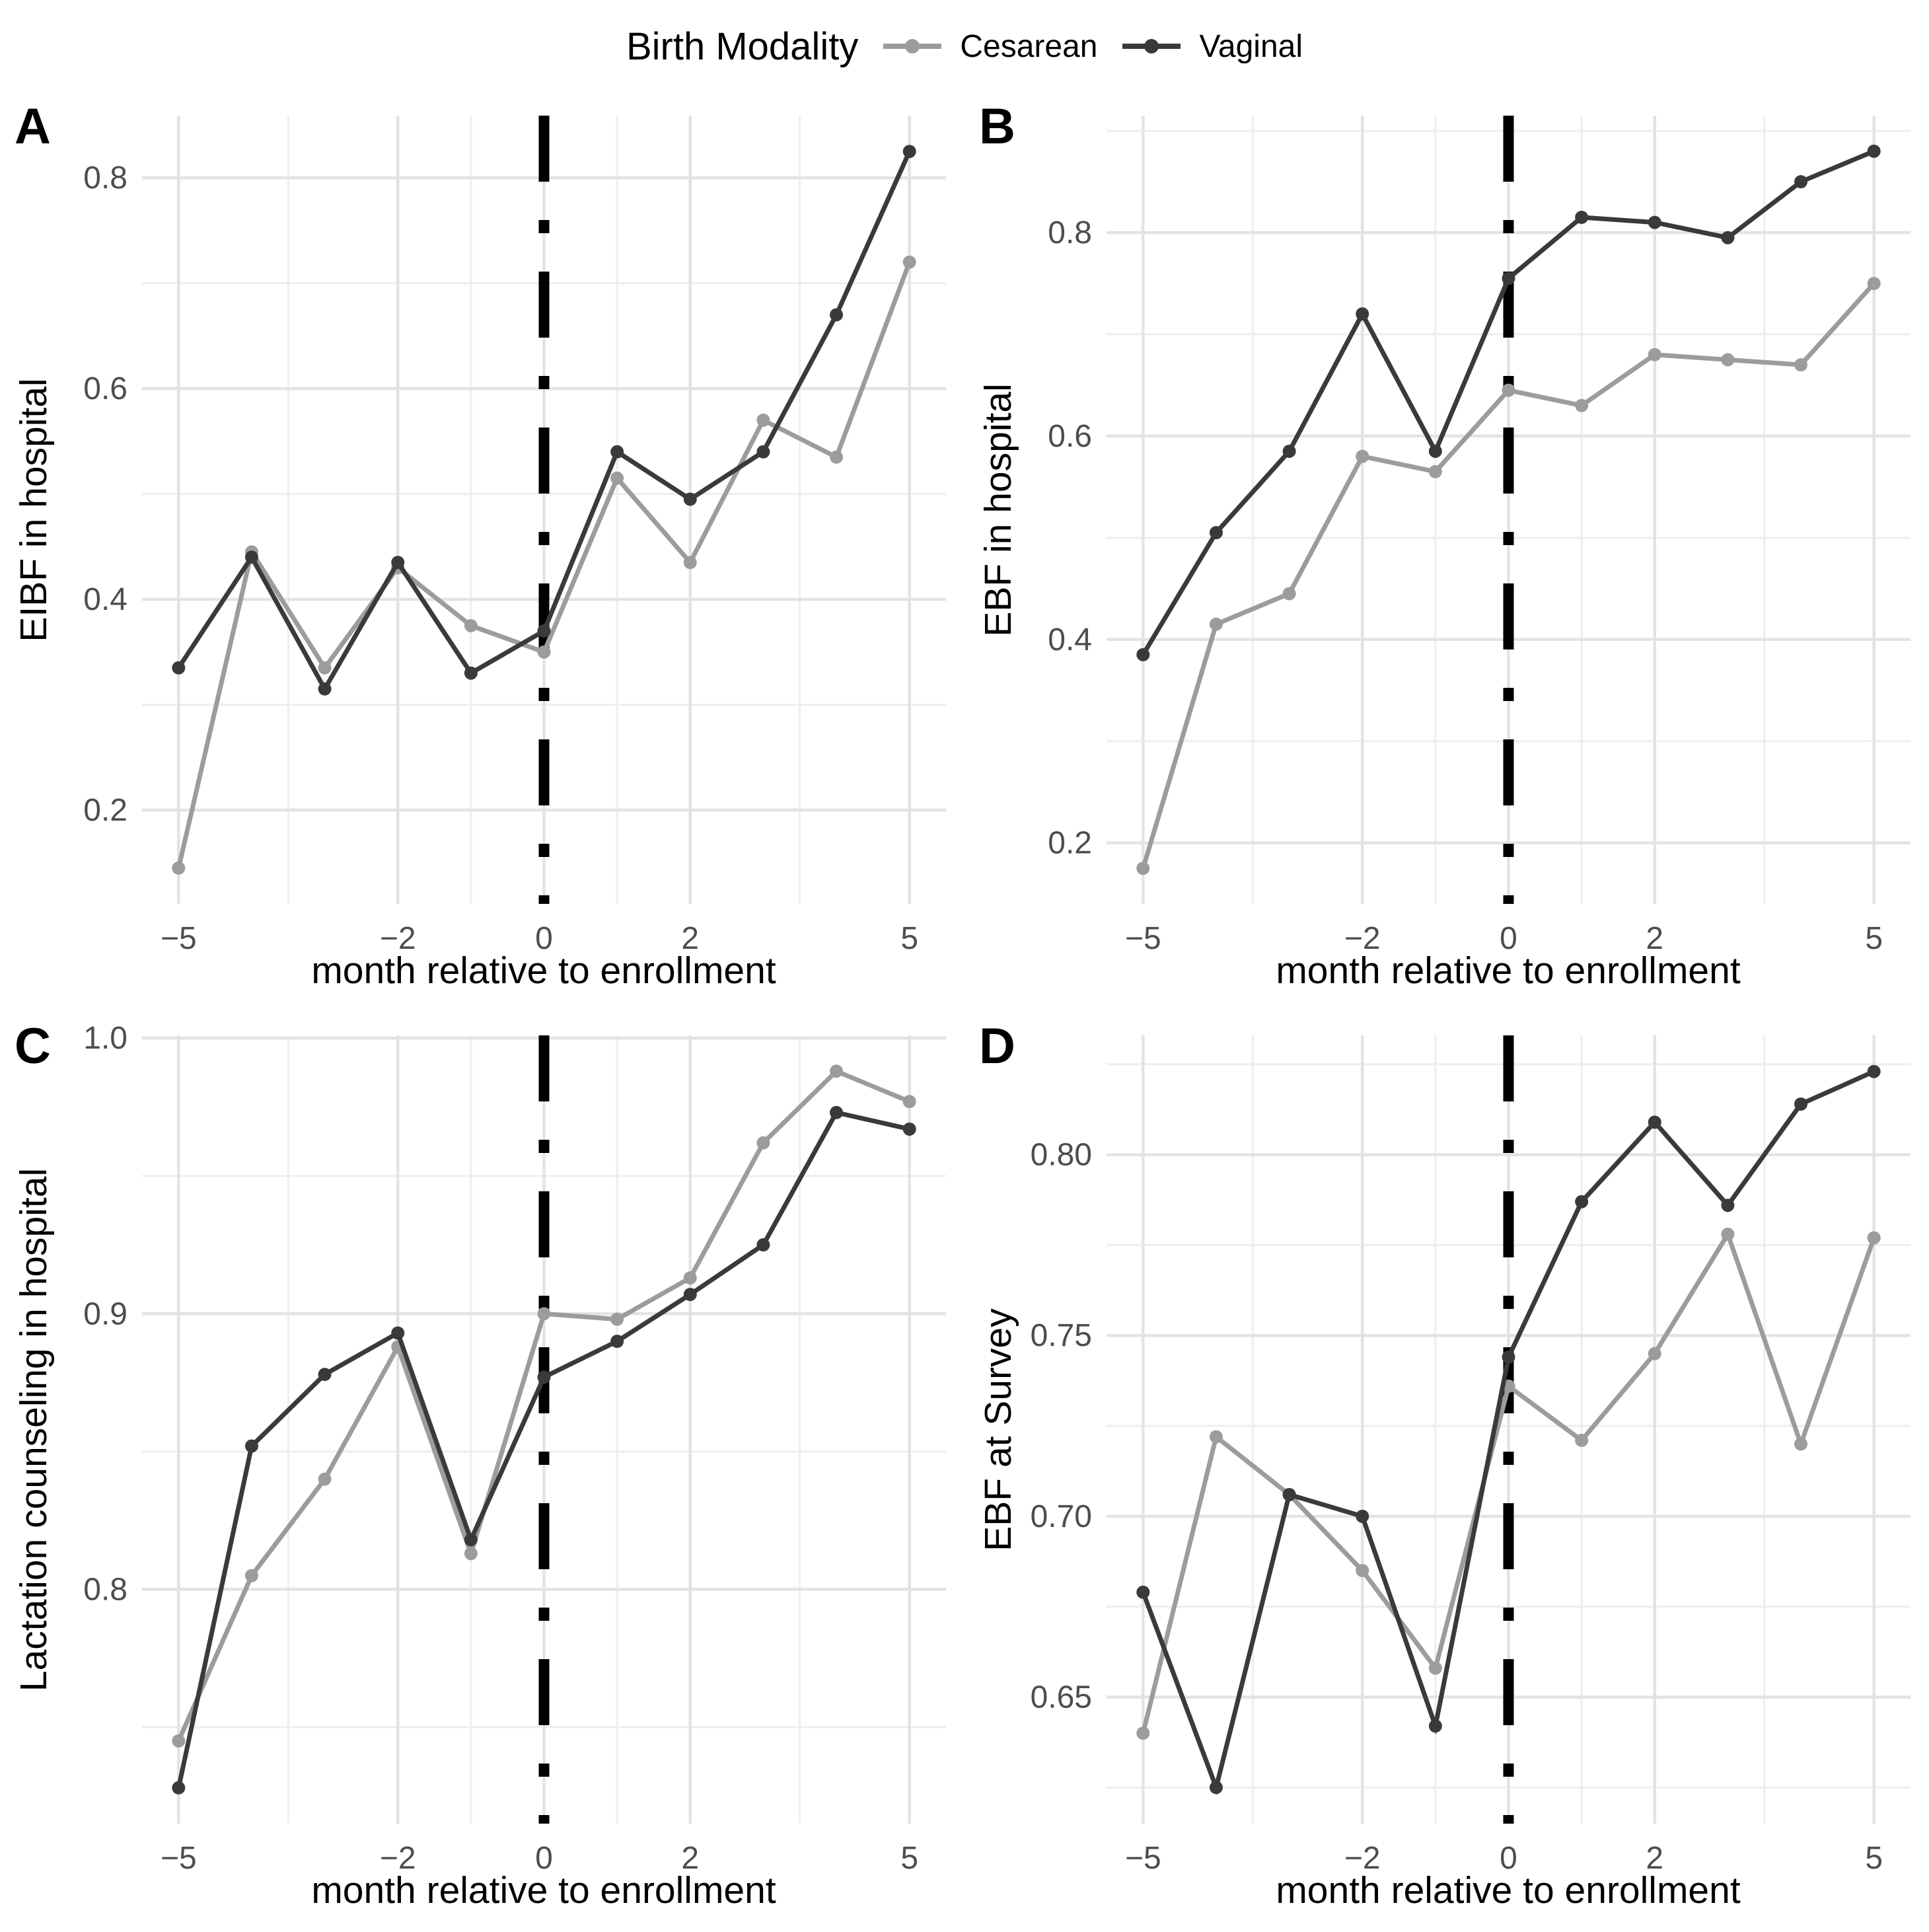 The width and height of the screenshot is (1929, 1932). What do you see at coordinates (997, 1046) in the screenshot?
I see `panel-letter: D` at bounding box center [997, 1046].